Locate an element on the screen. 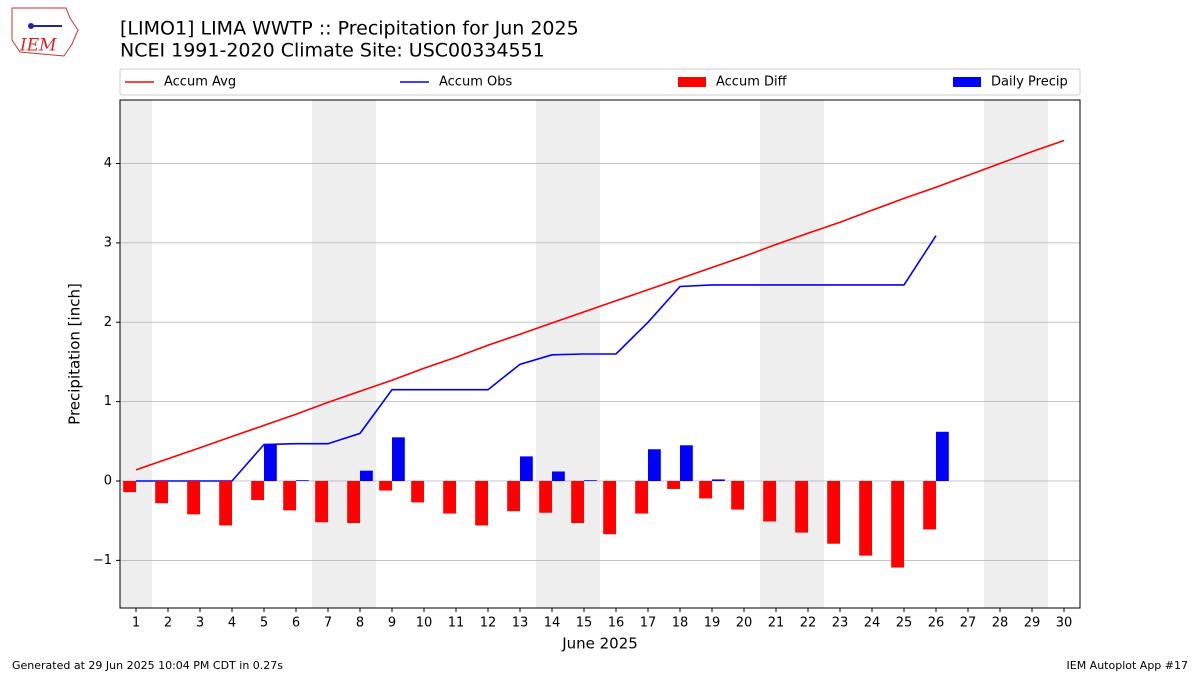  legend-label: Accum Avg is located at coordinates (200, 82).